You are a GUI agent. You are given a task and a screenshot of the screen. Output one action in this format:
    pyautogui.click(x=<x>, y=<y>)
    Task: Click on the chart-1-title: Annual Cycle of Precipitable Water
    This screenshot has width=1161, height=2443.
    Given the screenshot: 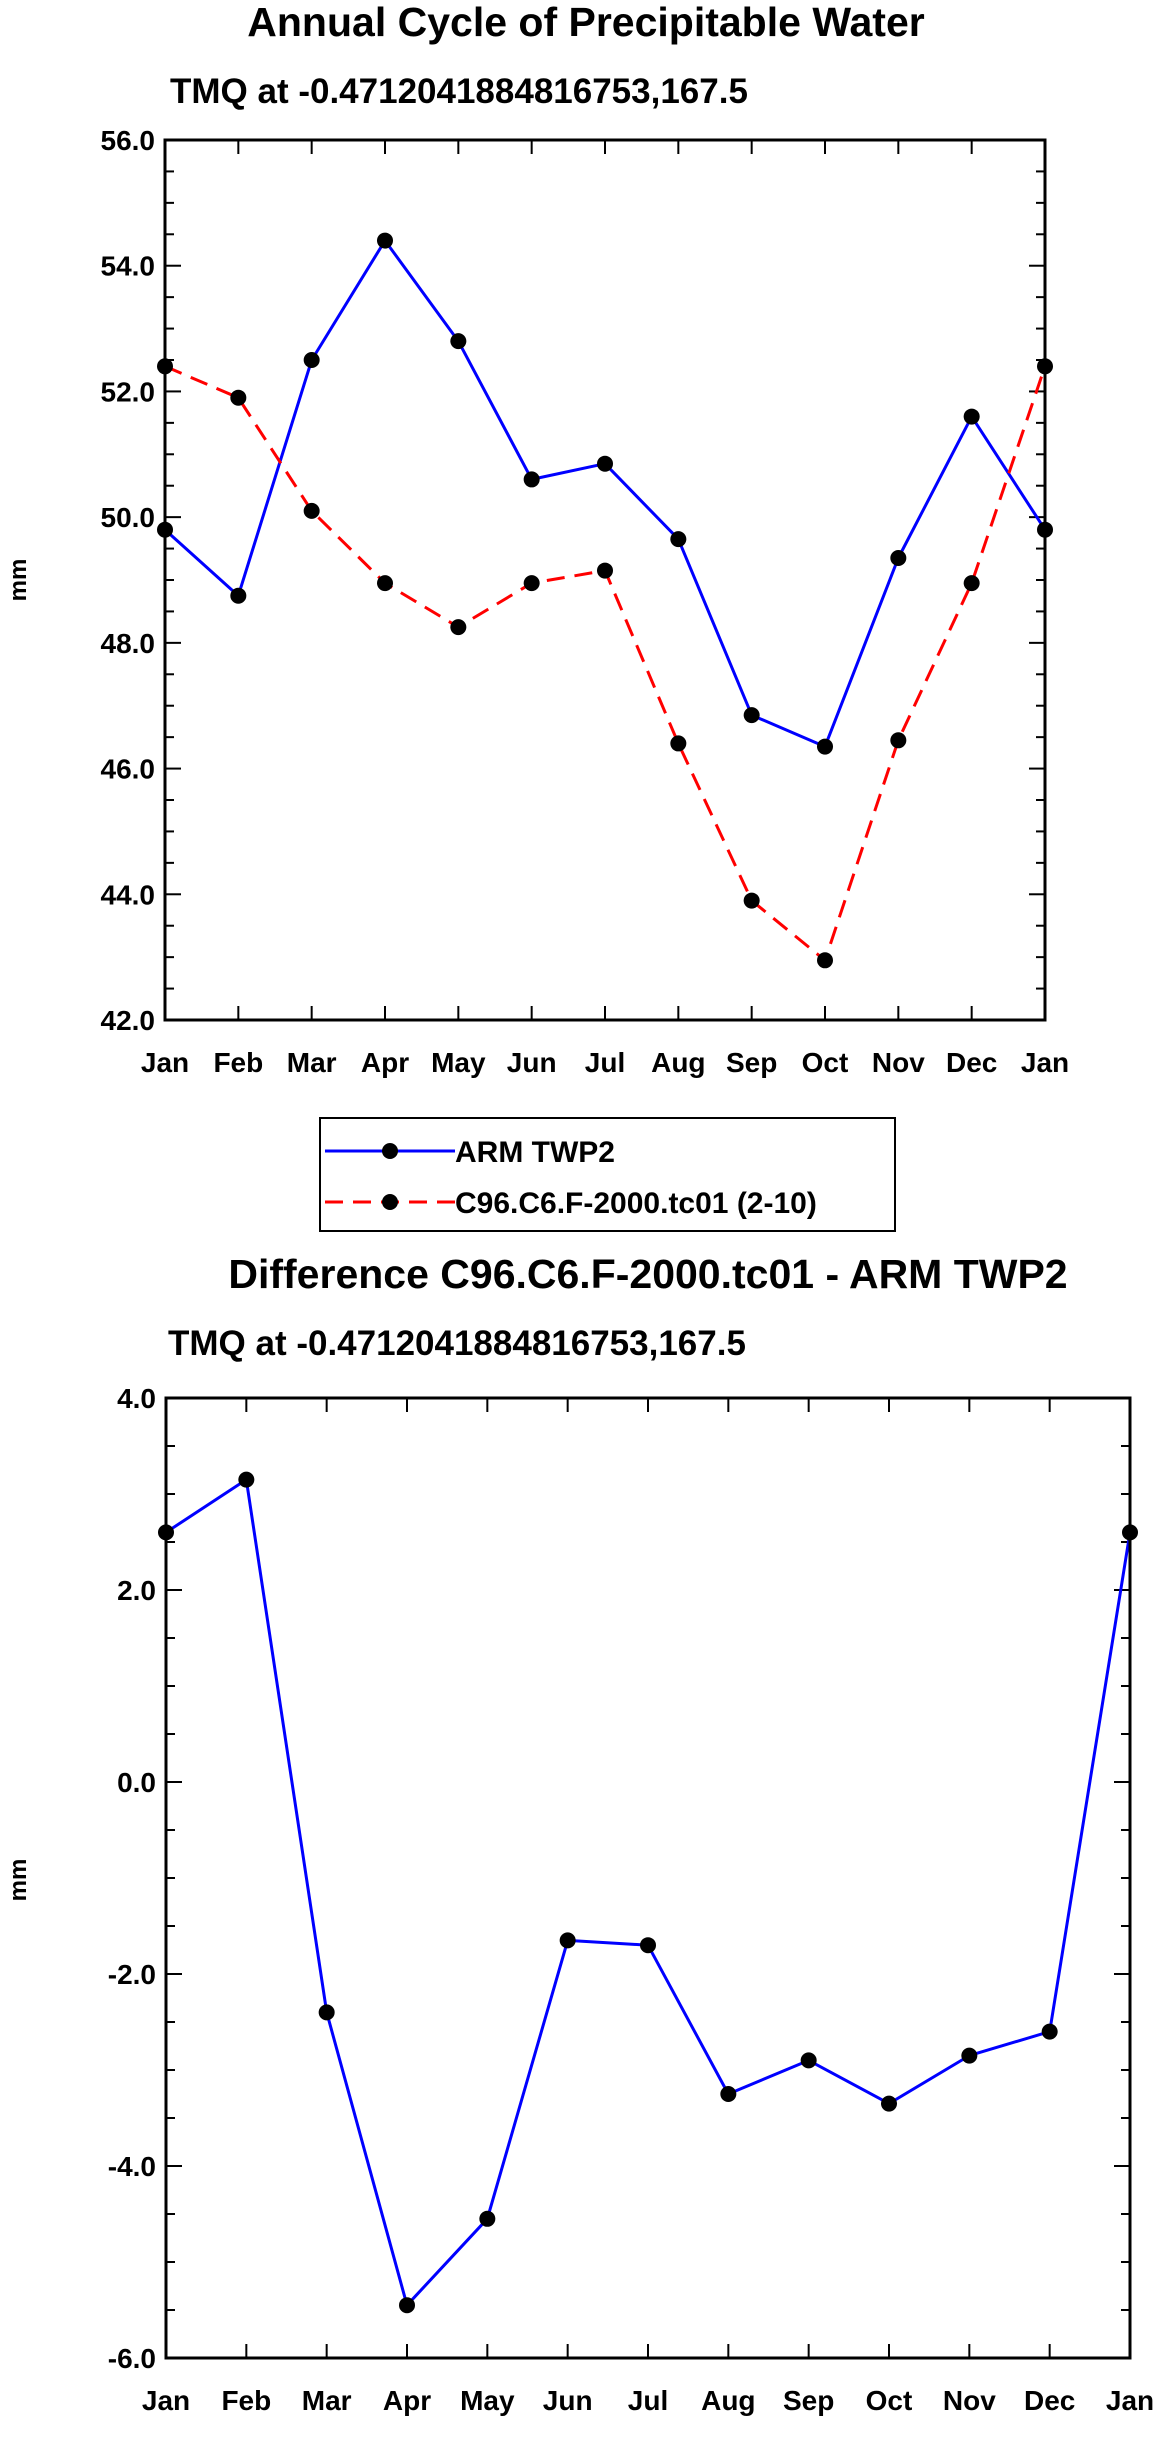 What is the action you would take?
    pyautogui.click(x=585, y=22)
    